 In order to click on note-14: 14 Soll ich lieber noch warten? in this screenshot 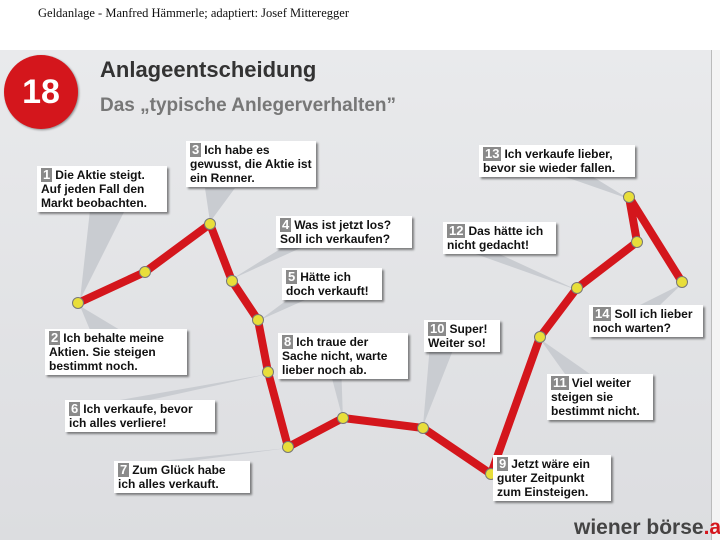, I will do `click(646, 321)`.